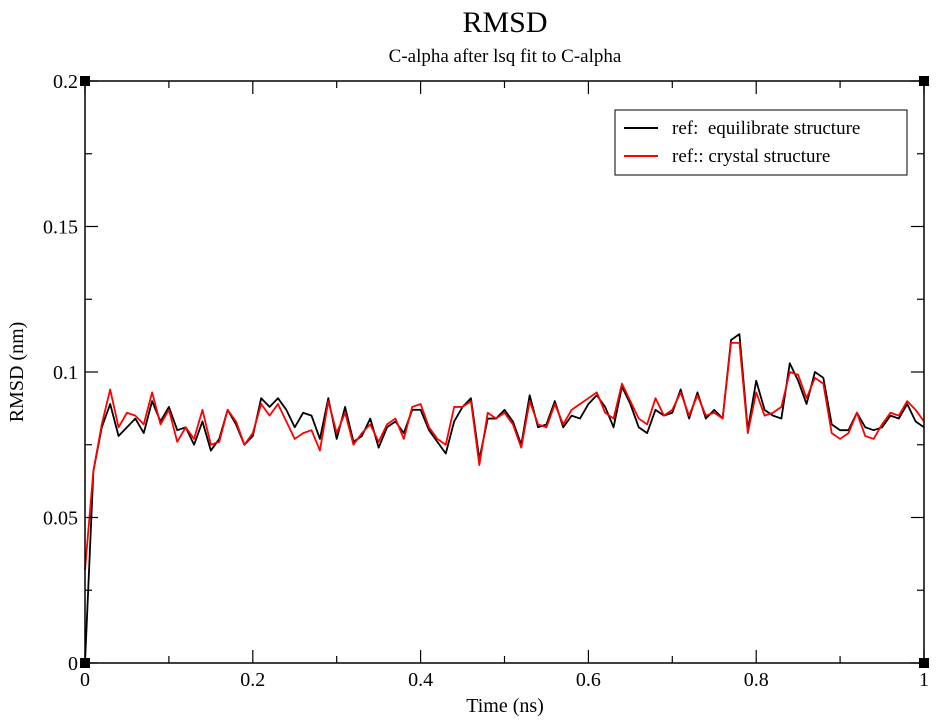 Image resolution: width=940 pixels, height=720 pixels. I want to click on x-tick-label: 0.4, so click(420, 680).